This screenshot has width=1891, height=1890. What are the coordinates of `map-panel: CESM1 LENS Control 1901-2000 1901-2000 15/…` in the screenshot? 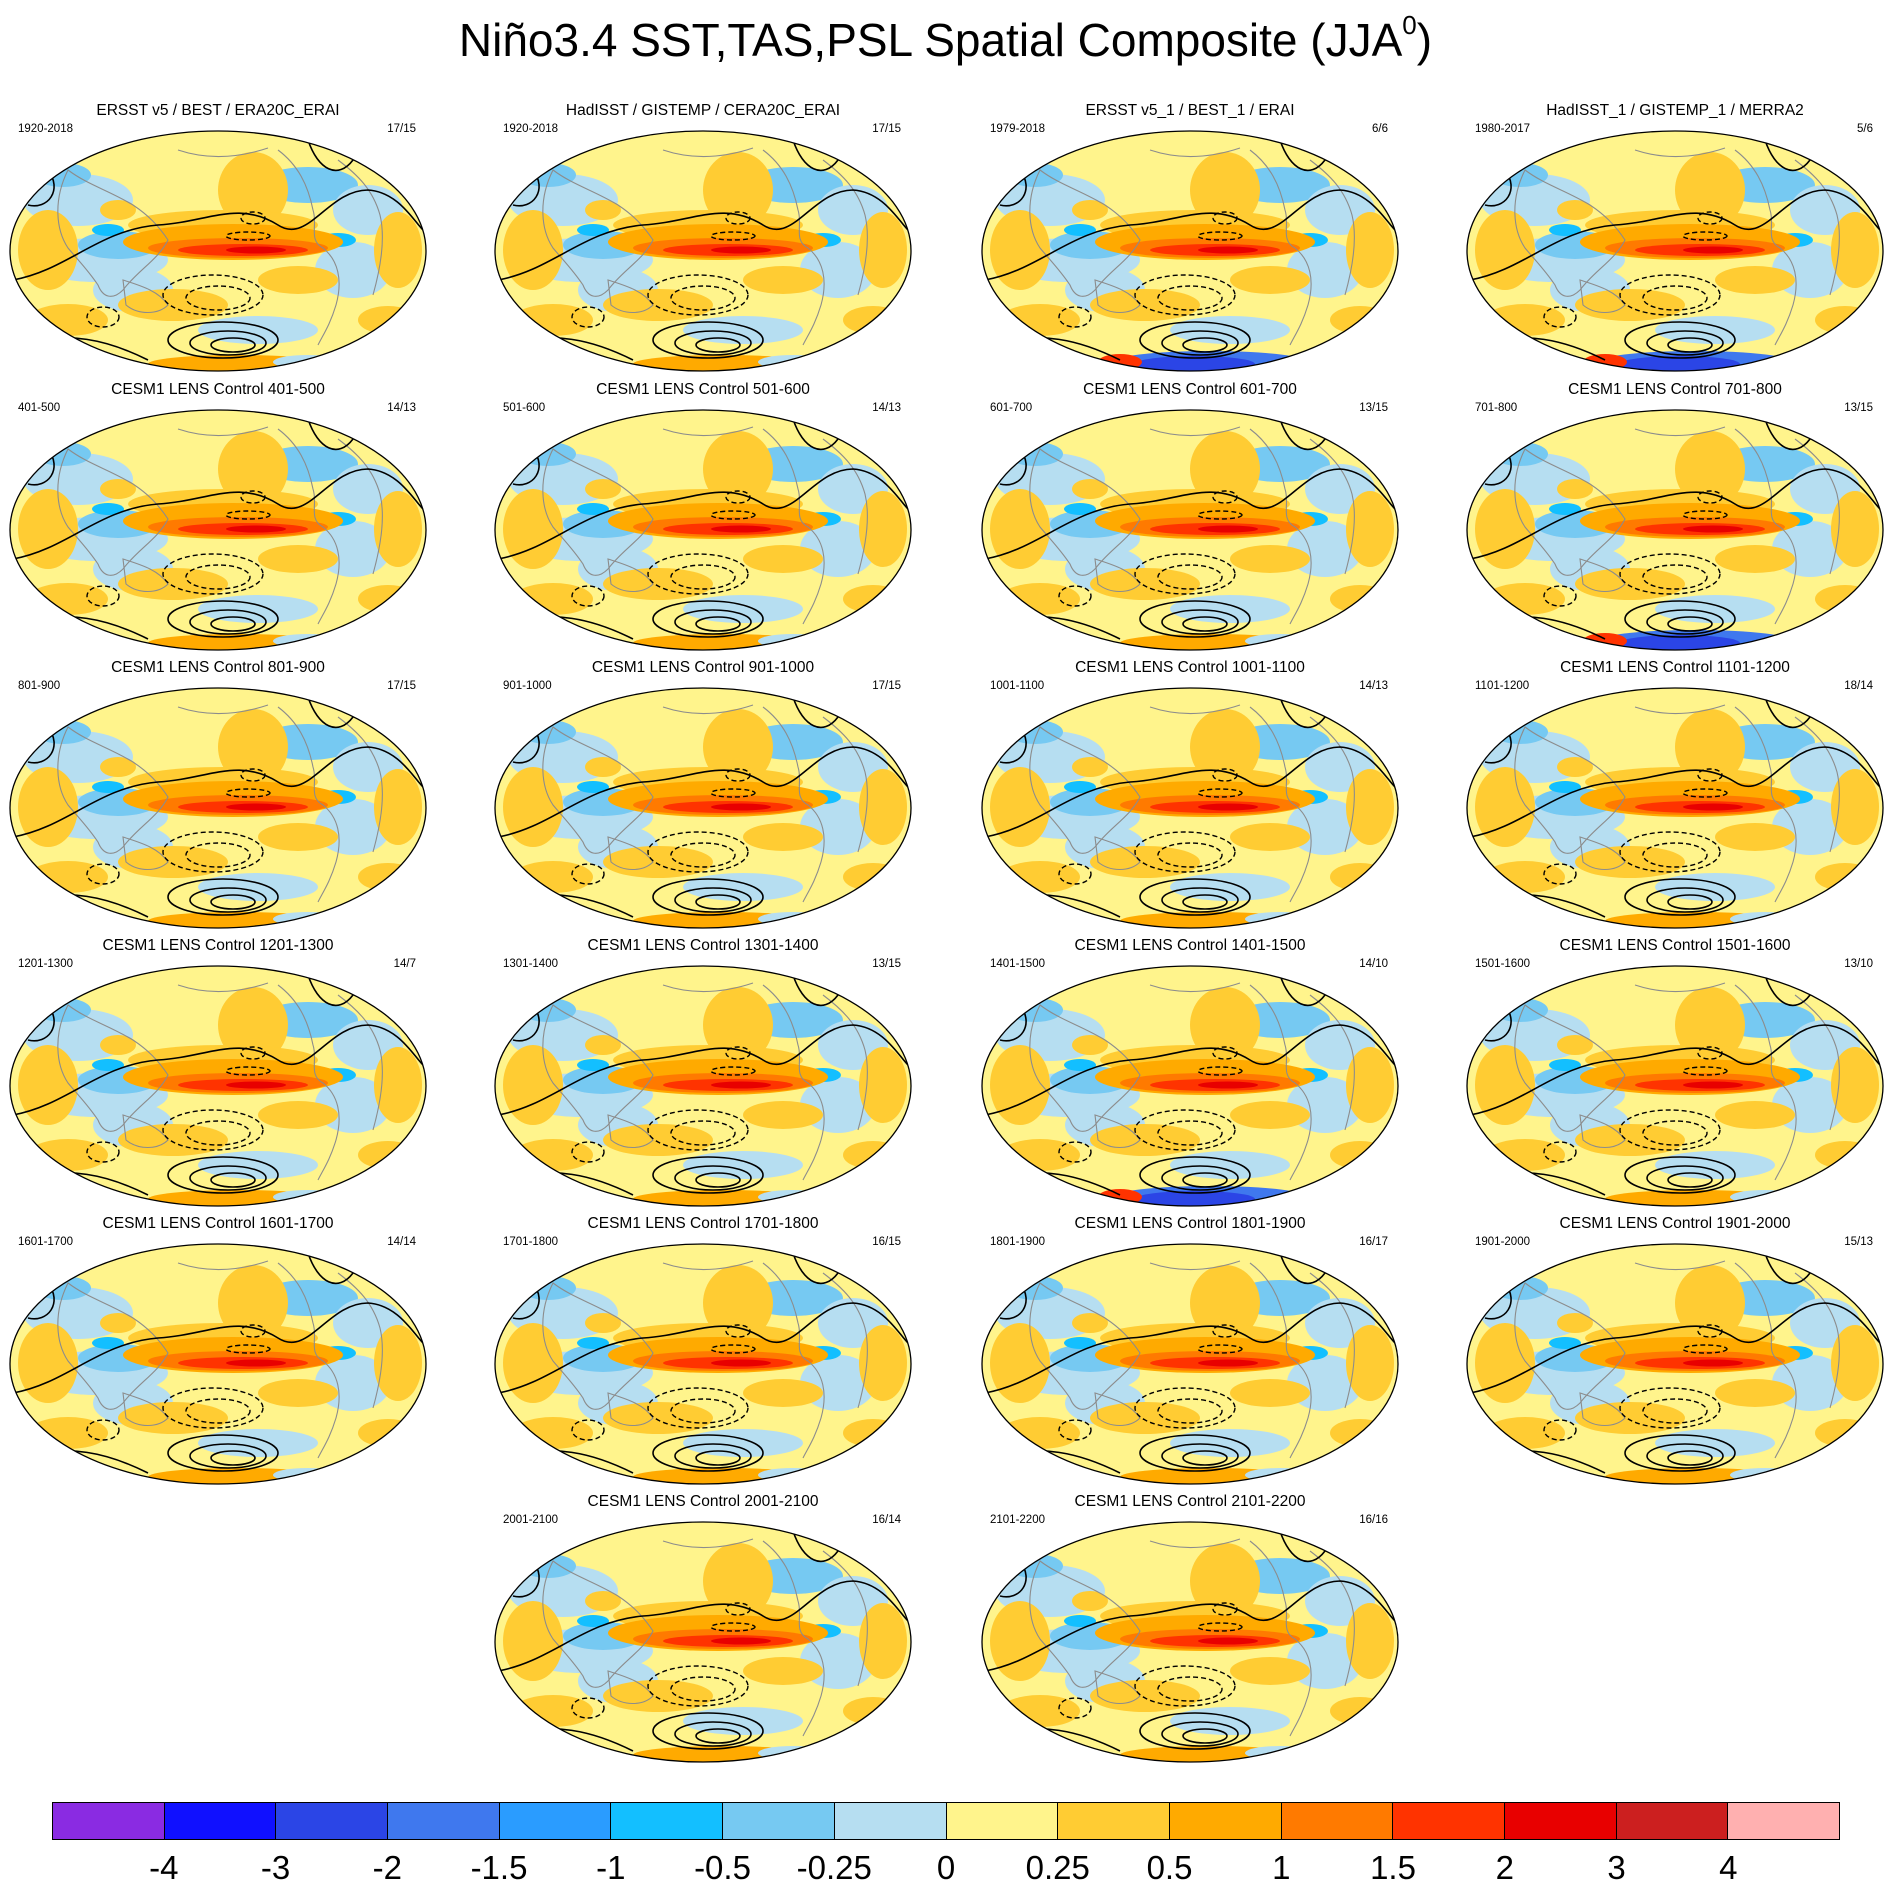 It's located at (1675, 1350).